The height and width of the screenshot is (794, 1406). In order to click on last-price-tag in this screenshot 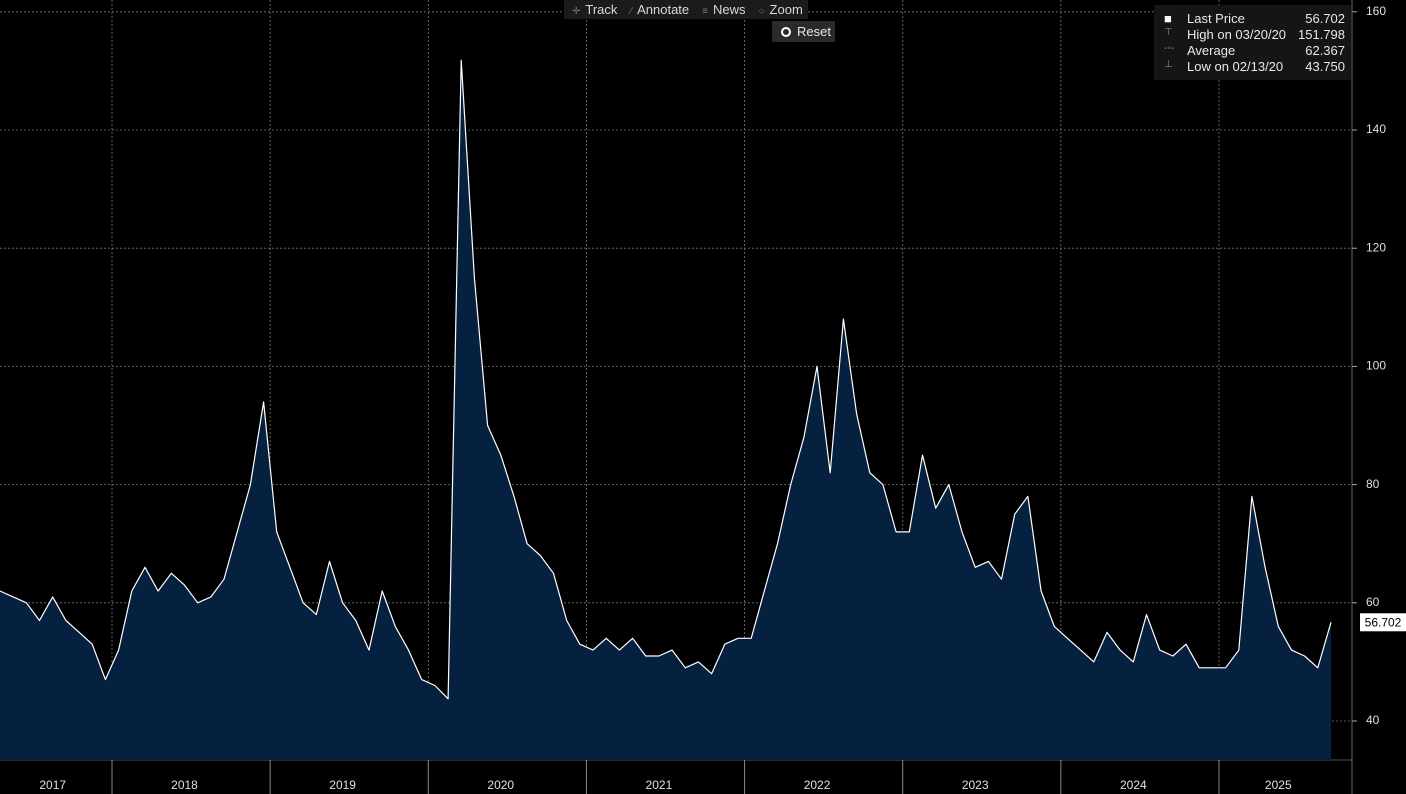, I will do `click(1383, 622)`.